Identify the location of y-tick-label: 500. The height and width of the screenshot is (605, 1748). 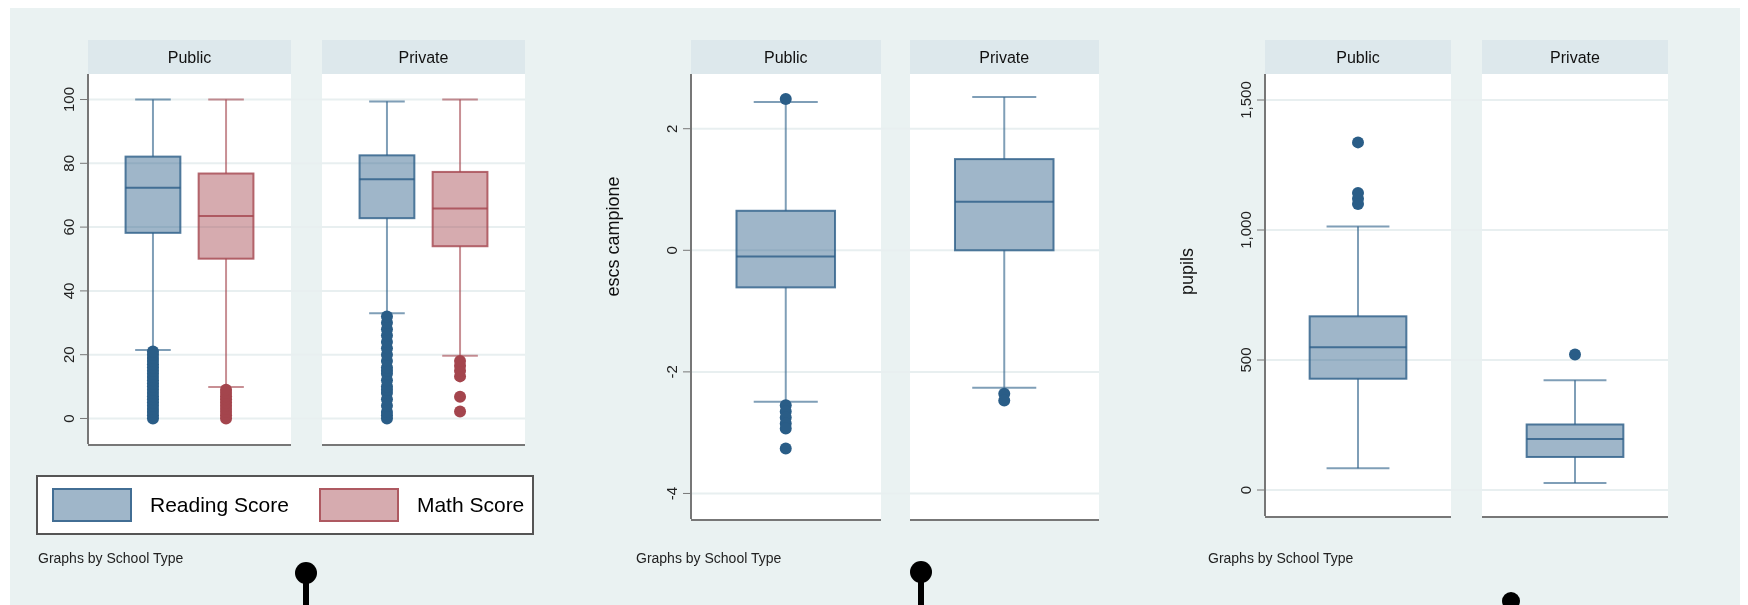
(1245, 360).